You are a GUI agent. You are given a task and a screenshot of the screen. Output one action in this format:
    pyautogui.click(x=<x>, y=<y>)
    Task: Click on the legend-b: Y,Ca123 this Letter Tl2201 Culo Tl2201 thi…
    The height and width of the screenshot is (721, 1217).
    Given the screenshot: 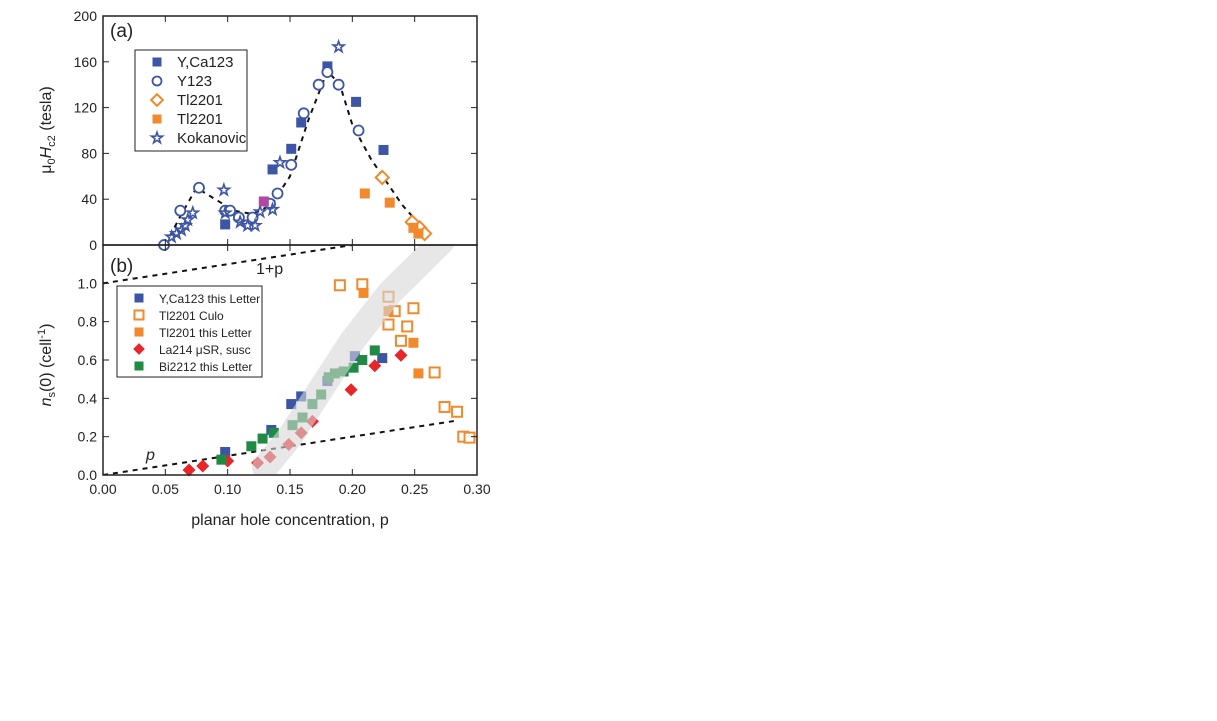 What is the action you would take?
    pyautogui.click(x=189, y=331)
    